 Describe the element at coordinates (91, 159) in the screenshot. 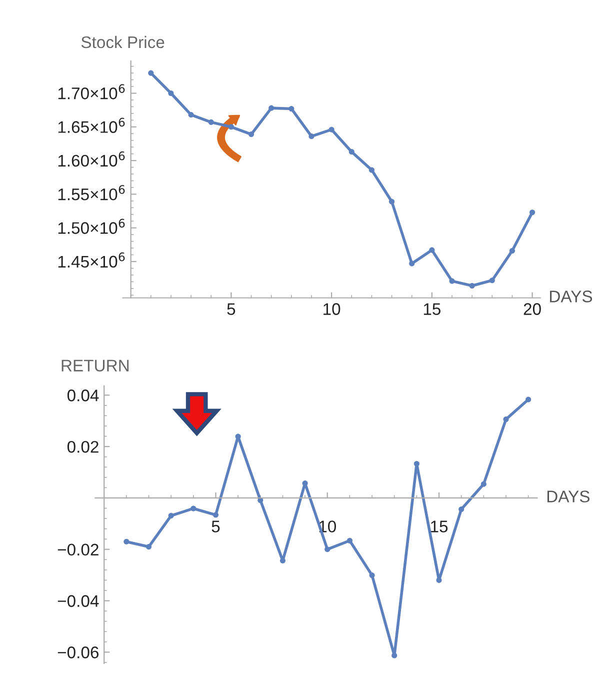

I see `y-tick-label: 1.60×10$^{6}$` at that location.